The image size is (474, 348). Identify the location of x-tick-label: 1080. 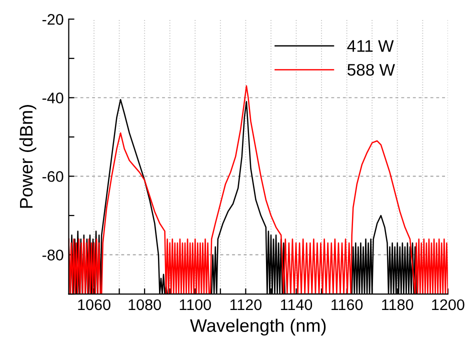
(144, 304).